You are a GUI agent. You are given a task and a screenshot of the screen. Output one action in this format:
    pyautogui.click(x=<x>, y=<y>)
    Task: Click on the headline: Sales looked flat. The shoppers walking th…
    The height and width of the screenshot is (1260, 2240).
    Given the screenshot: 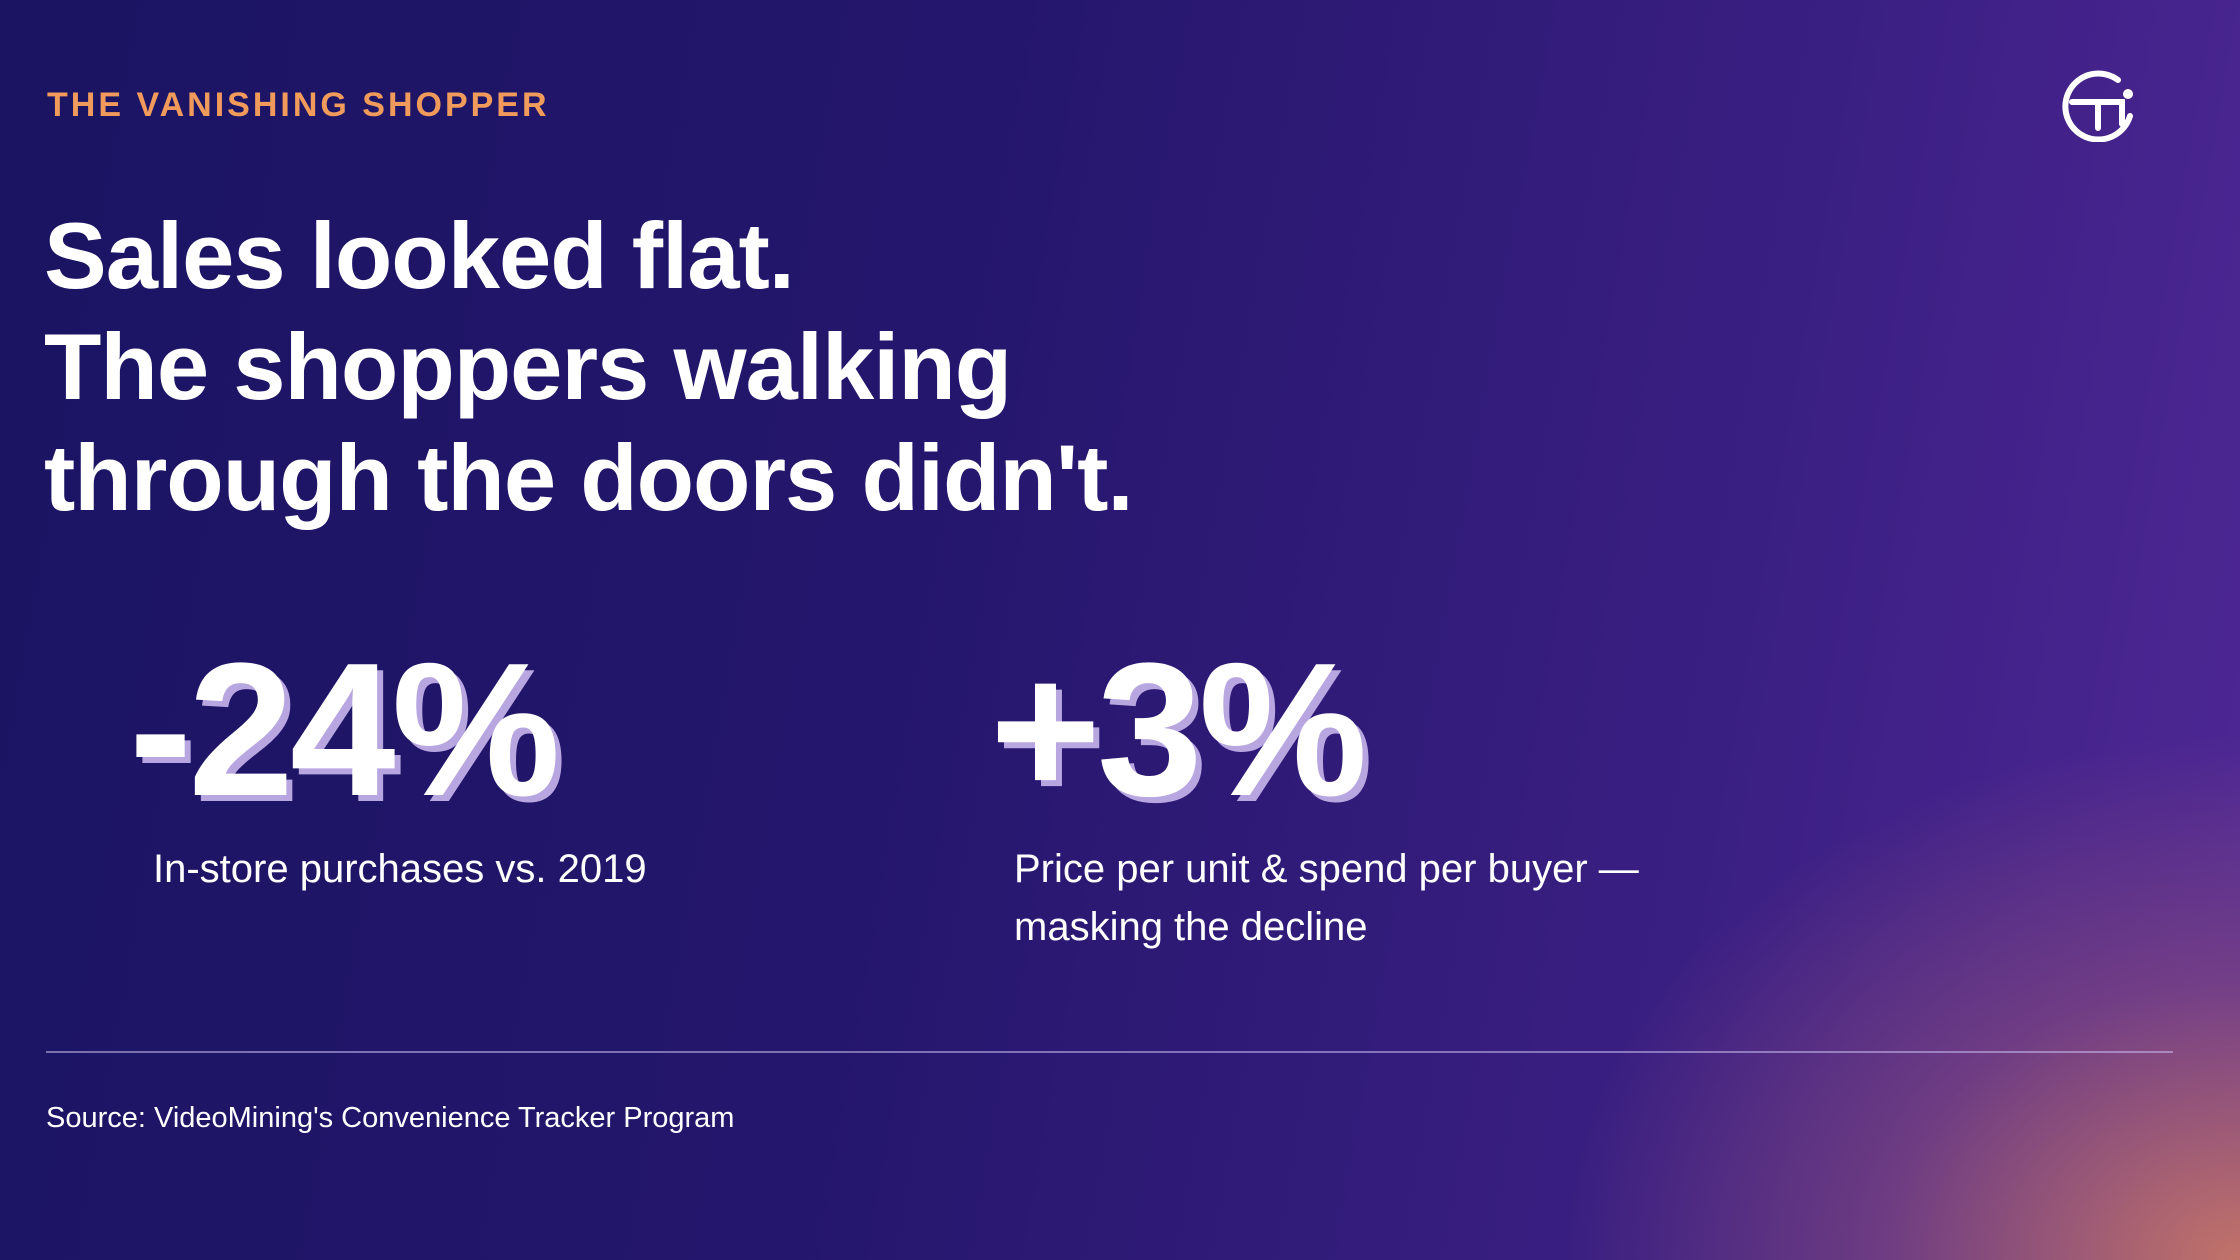 What is the action you would take?
    pyautogui.click(x=589, y=366)
    